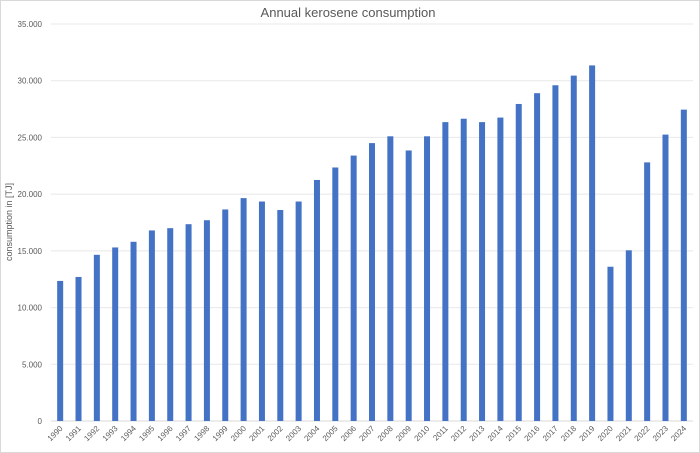 The image size is (700, 453). Describe the element at coordinates (170, 324) in the screenshot. I see `bar-1996` at that location.